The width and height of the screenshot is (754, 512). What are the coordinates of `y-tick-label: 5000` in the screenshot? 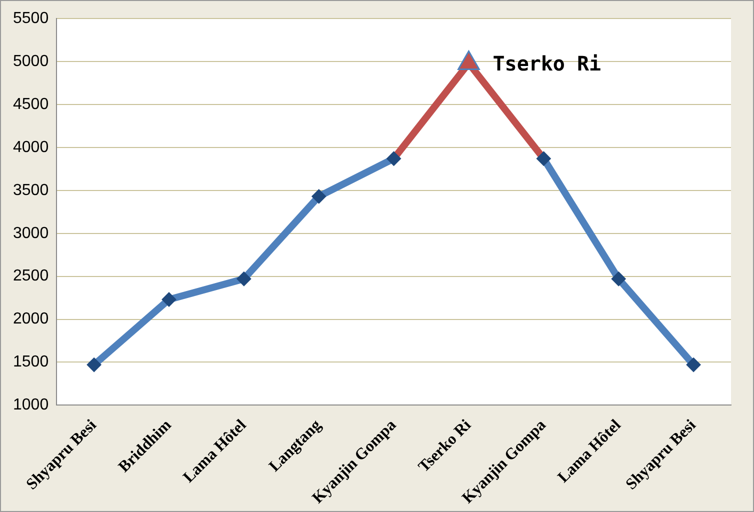 It's located at (31, 61).